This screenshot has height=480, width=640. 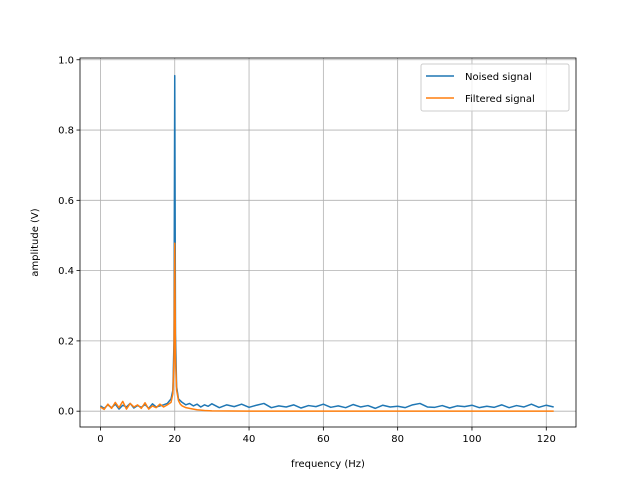 I want to click on y-tick-label: 0.0, so click(x=66, y=412).